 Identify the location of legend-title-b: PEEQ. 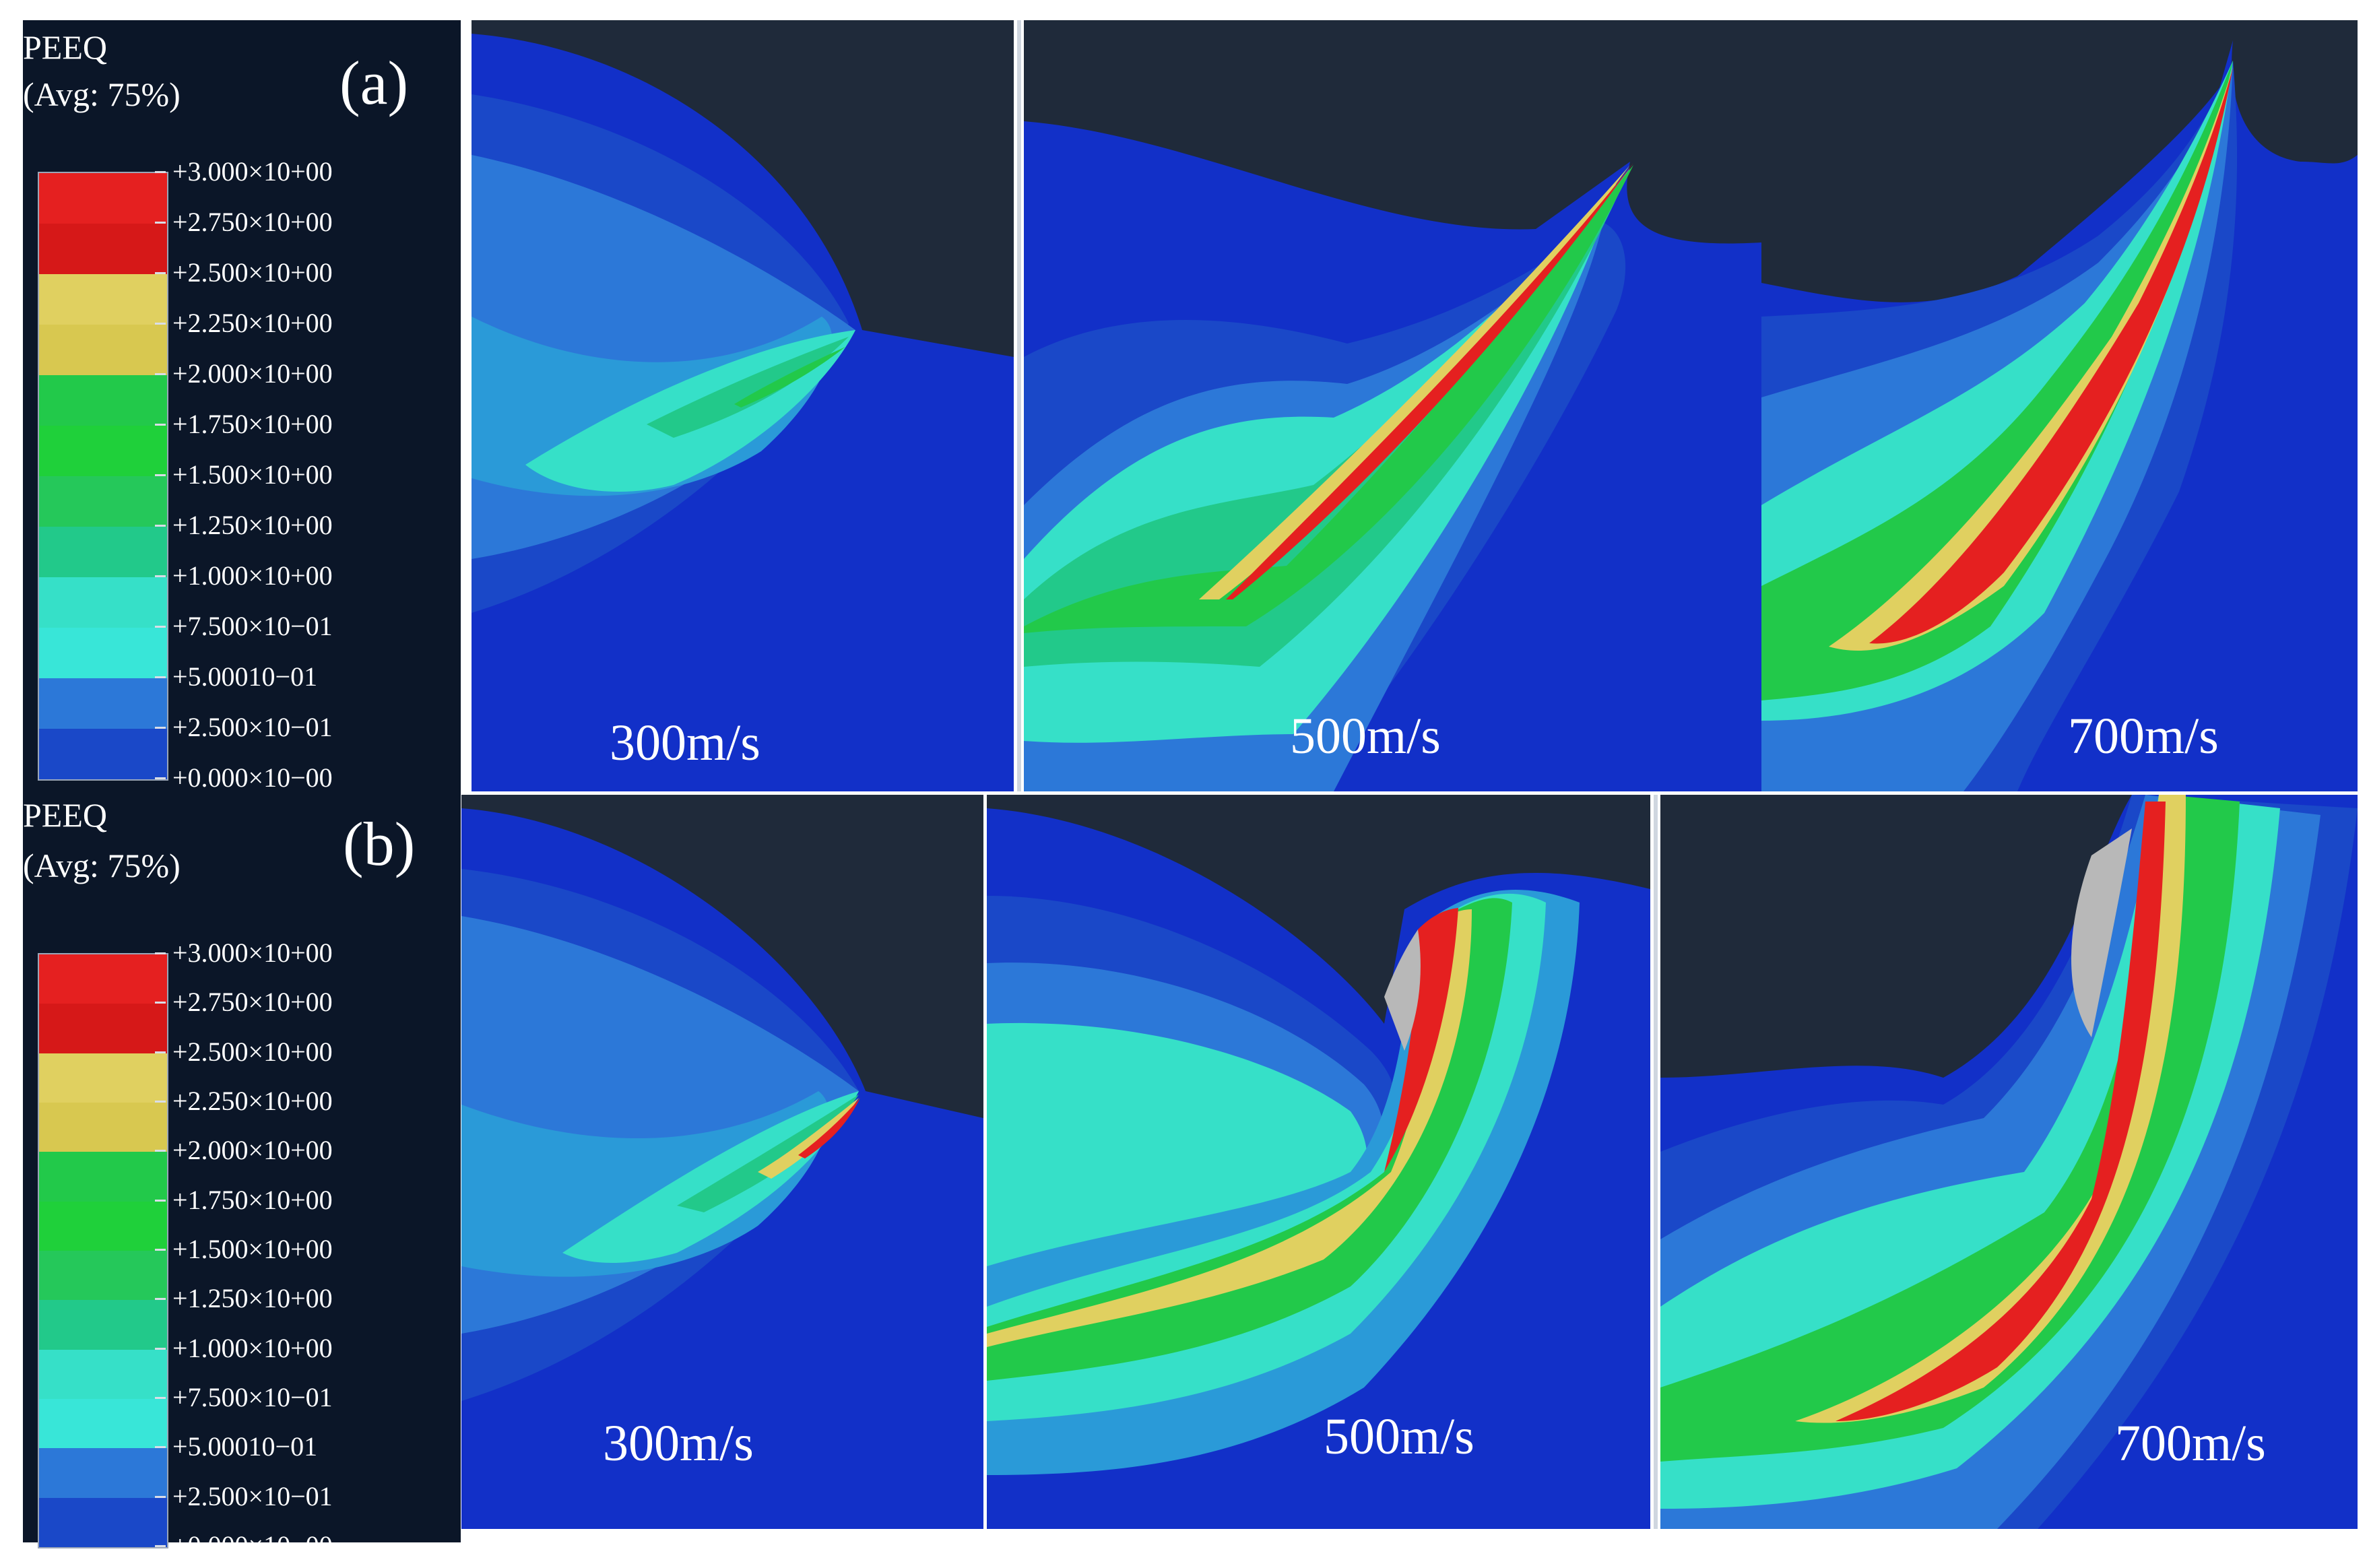
(65, 815).